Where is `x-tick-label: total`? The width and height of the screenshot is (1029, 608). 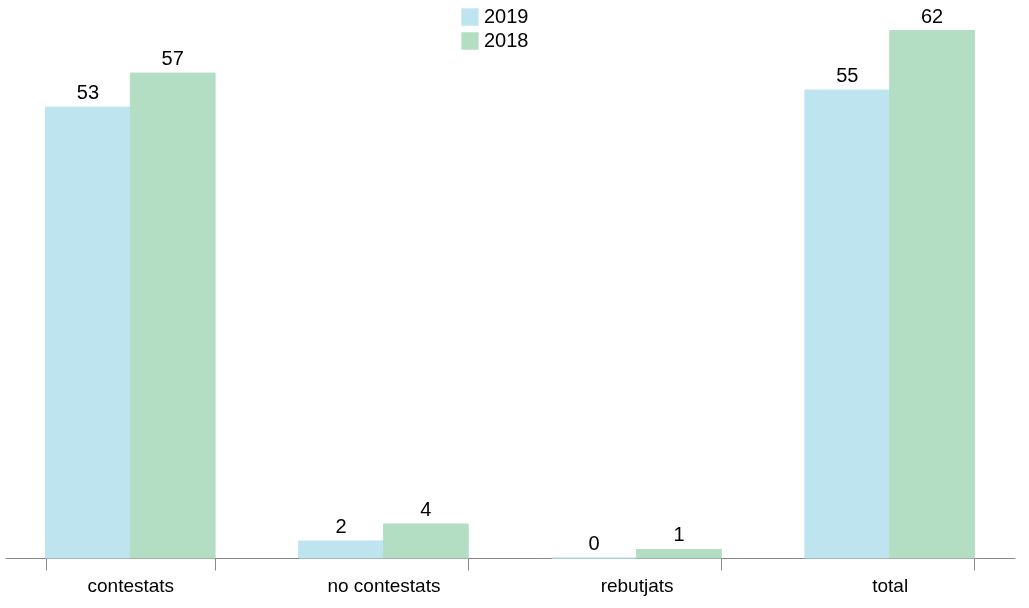 x-tick-label: total is located at coordinates (890, 585).